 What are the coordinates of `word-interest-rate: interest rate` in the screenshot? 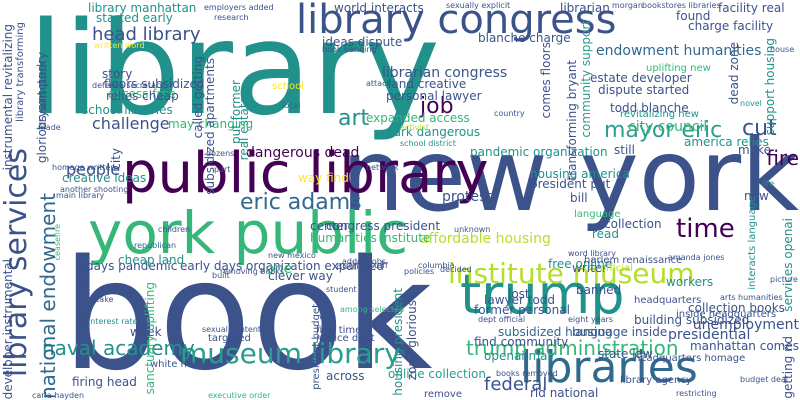 It's located at (113, 321).